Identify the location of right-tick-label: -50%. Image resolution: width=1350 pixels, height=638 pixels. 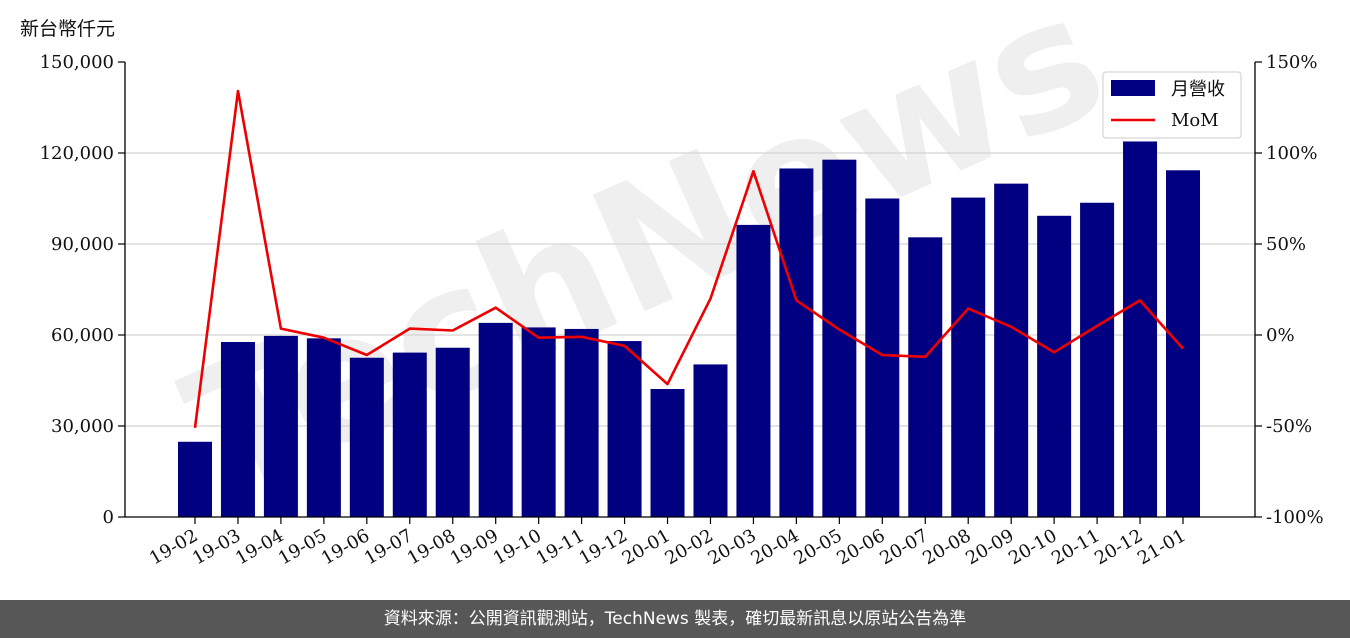
(1289, 426).